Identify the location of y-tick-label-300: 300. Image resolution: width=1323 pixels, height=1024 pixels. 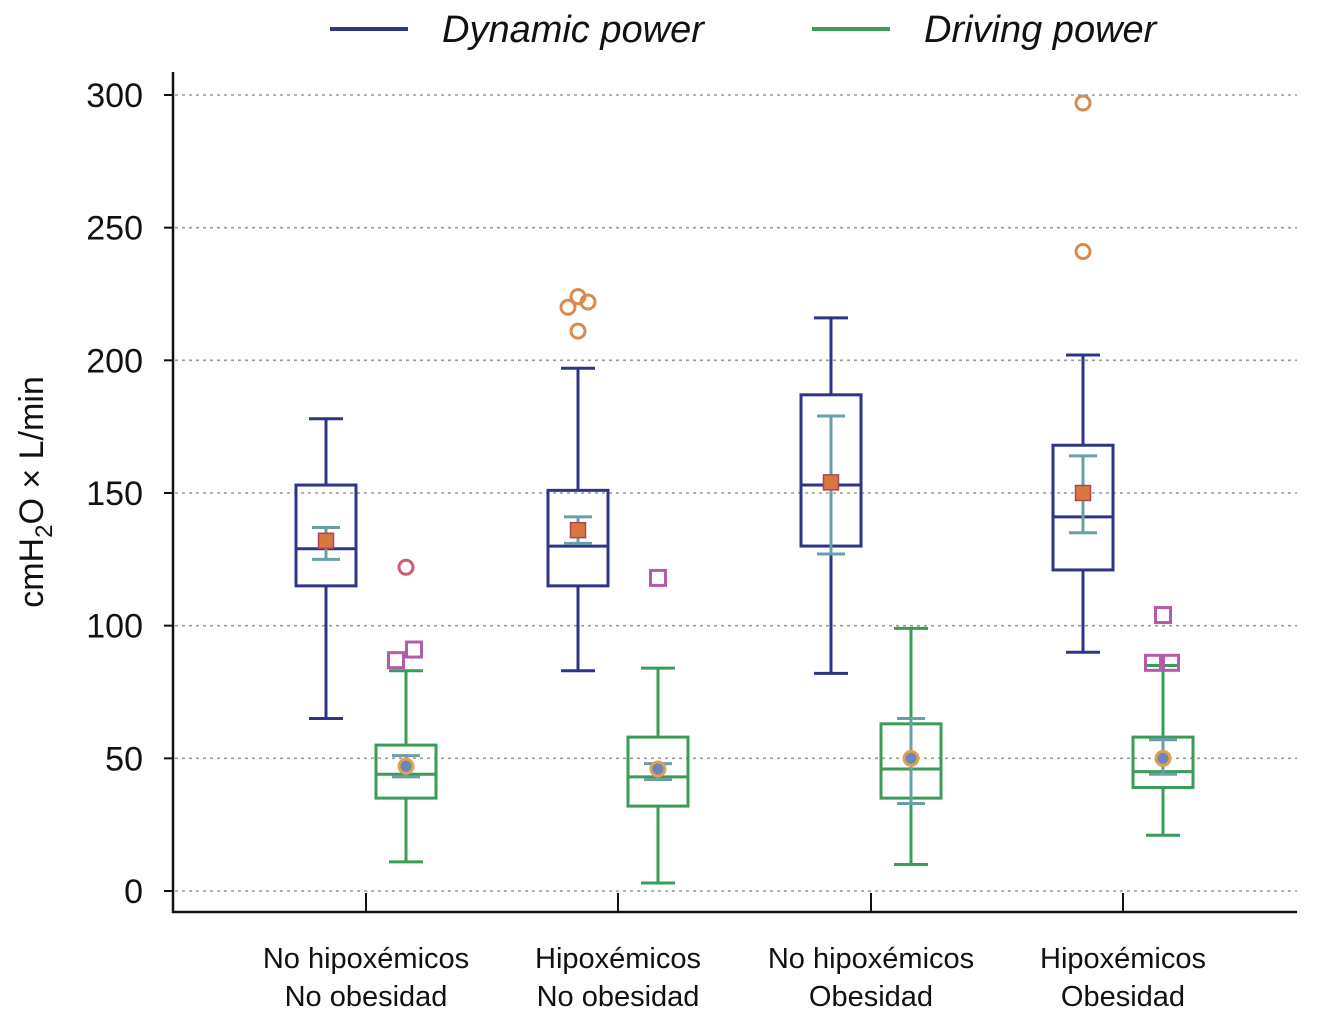
(114, 96).